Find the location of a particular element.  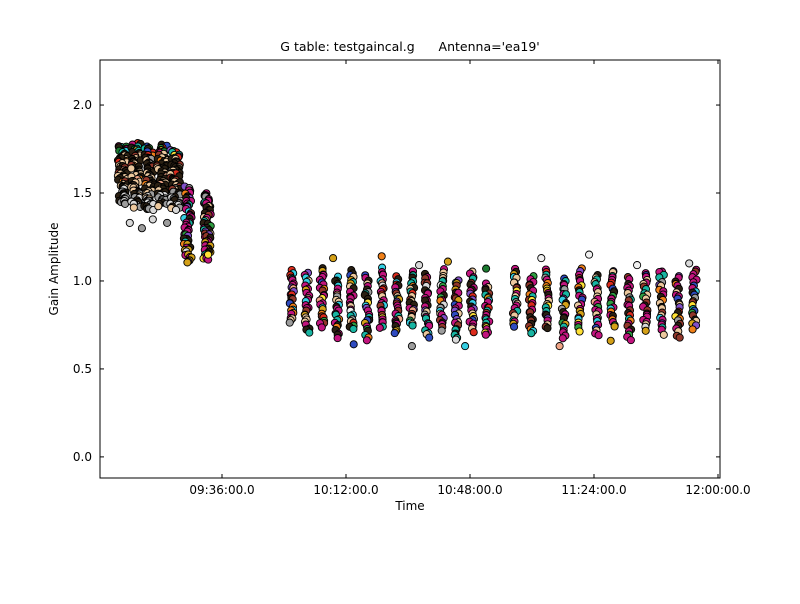

y-tick-label: 0.0 is located at coordinates (82, 457).